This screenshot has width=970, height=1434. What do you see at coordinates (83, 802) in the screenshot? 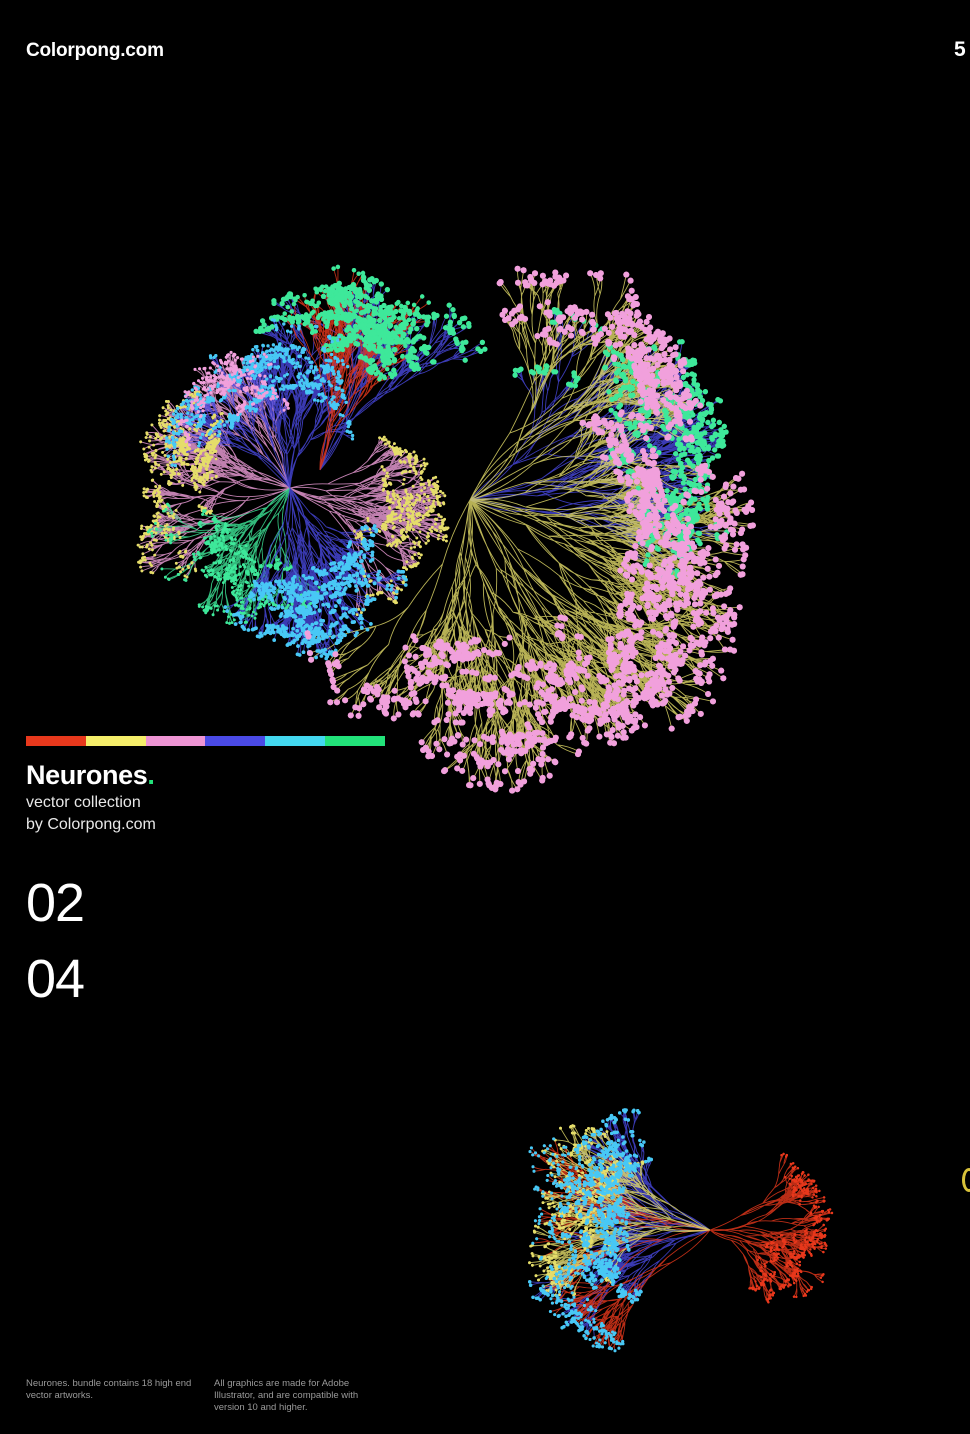
I see `collection-subtitle: vector collection` at bounding box center [83, 802].